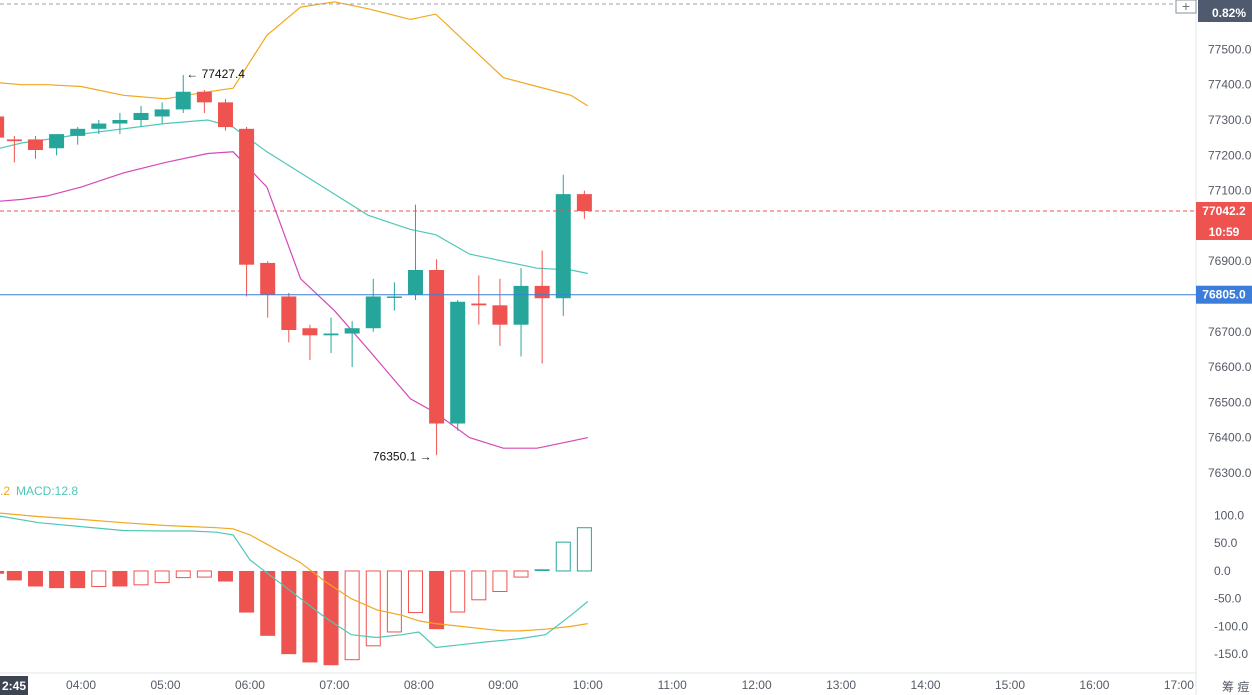  Describe the element at coordinates (334, 685) in the screenshot. I see `time-tick-label: 07:00` at that location.